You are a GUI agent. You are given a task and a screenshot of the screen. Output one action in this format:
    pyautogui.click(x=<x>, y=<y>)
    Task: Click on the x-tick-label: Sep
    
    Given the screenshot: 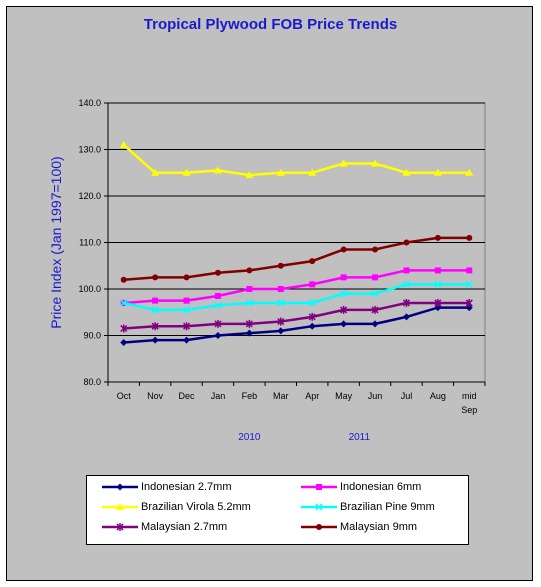 What is the action you would take?
    pyautogui.click(x=469, y=410)
    